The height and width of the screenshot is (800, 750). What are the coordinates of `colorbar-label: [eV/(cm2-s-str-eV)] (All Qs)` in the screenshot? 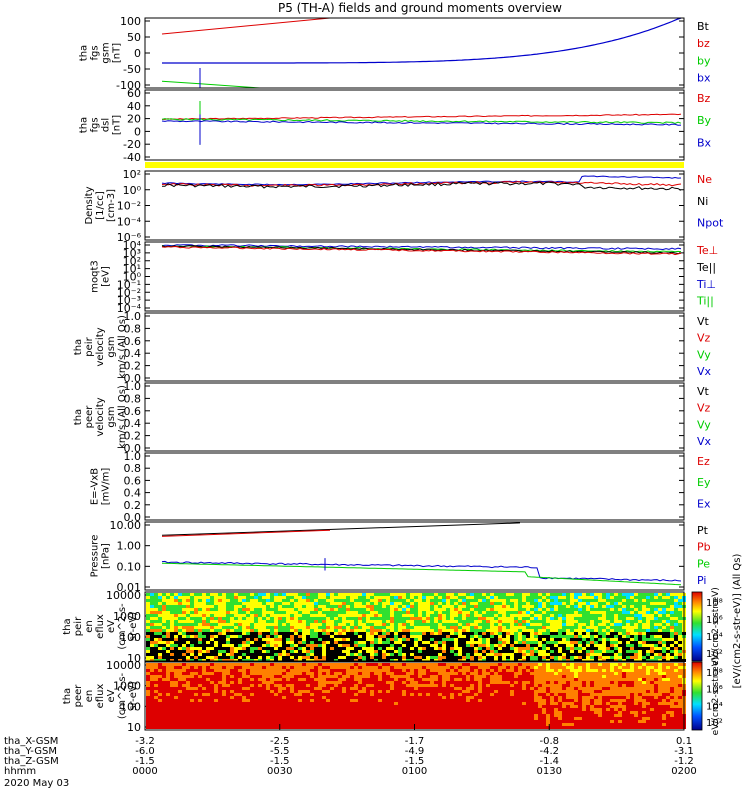 It's located at (737, 620).